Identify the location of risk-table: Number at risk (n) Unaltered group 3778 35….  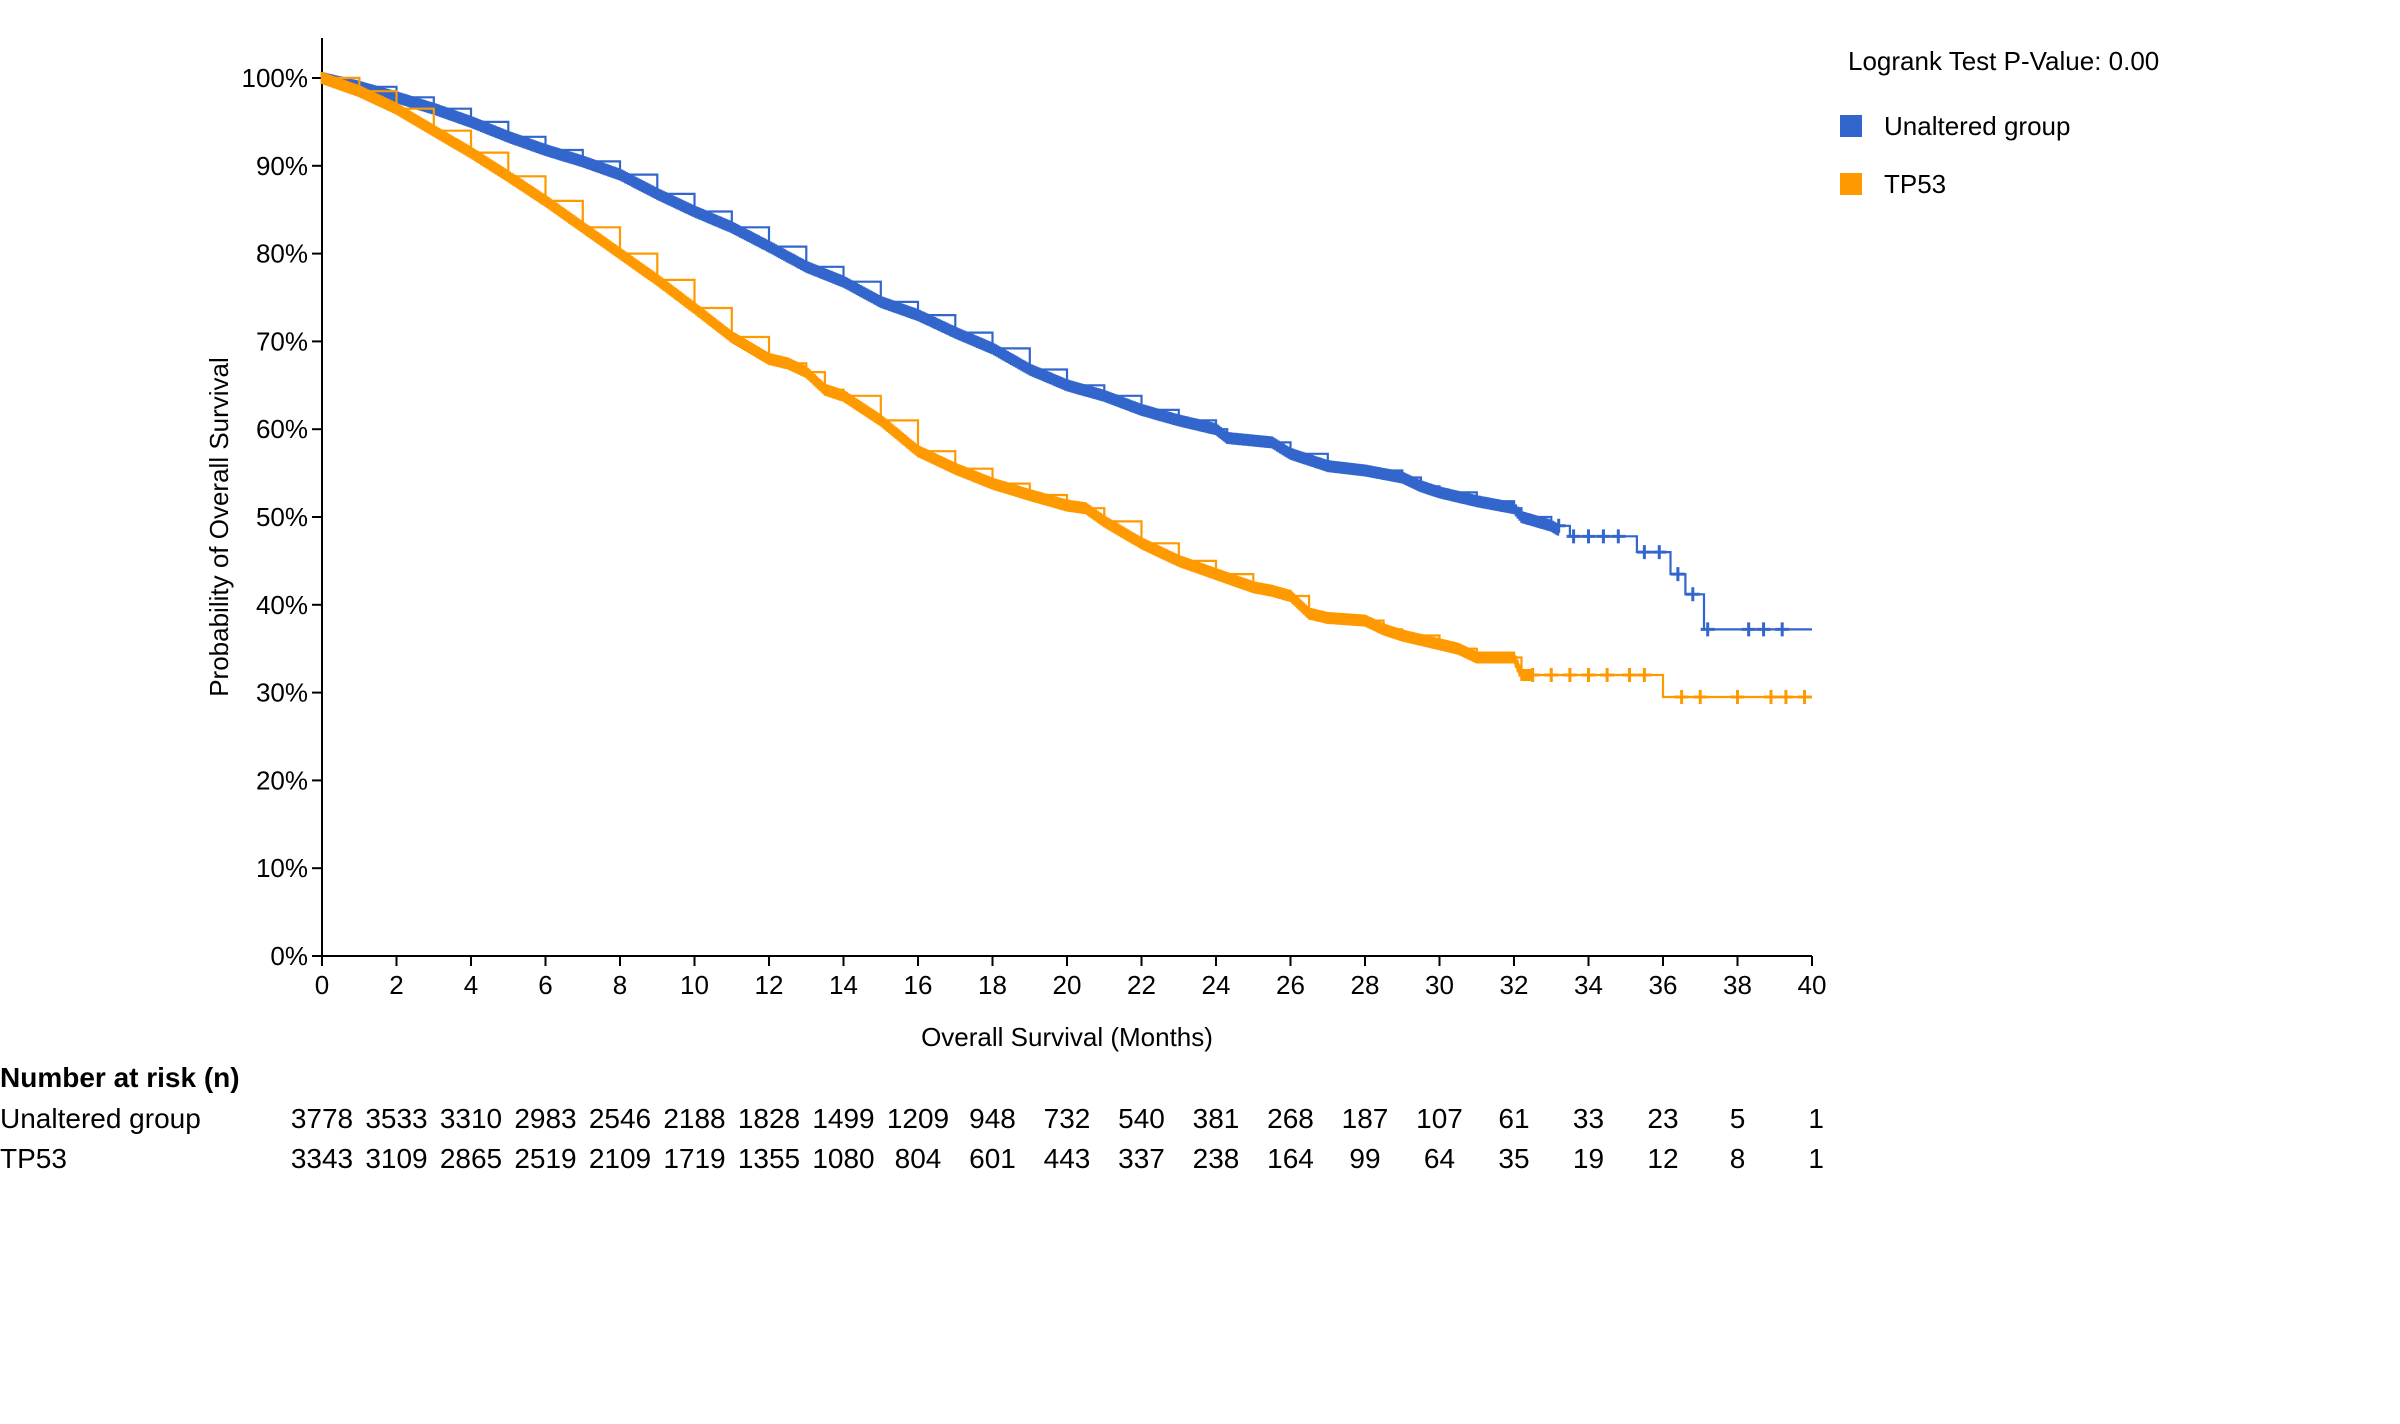
(912, 1118).